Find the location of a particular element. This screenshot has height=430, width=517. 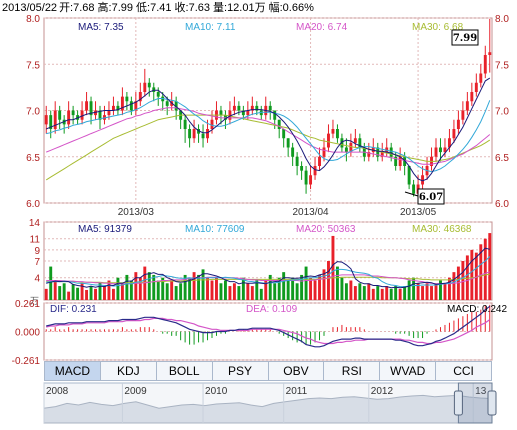

tab-wvad: WVAD is located at coordinates (408, 371).